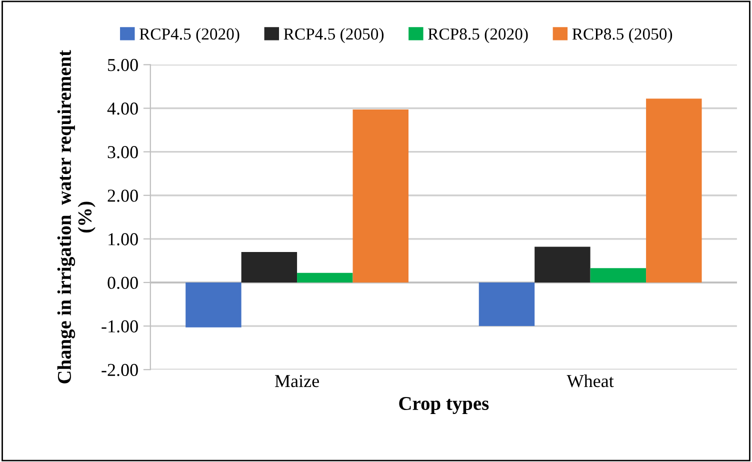  What do you see at coordinates (123, 196) in the screenshot?
I see `y-tick-label: 2.00` at bounding box center [123, 196].